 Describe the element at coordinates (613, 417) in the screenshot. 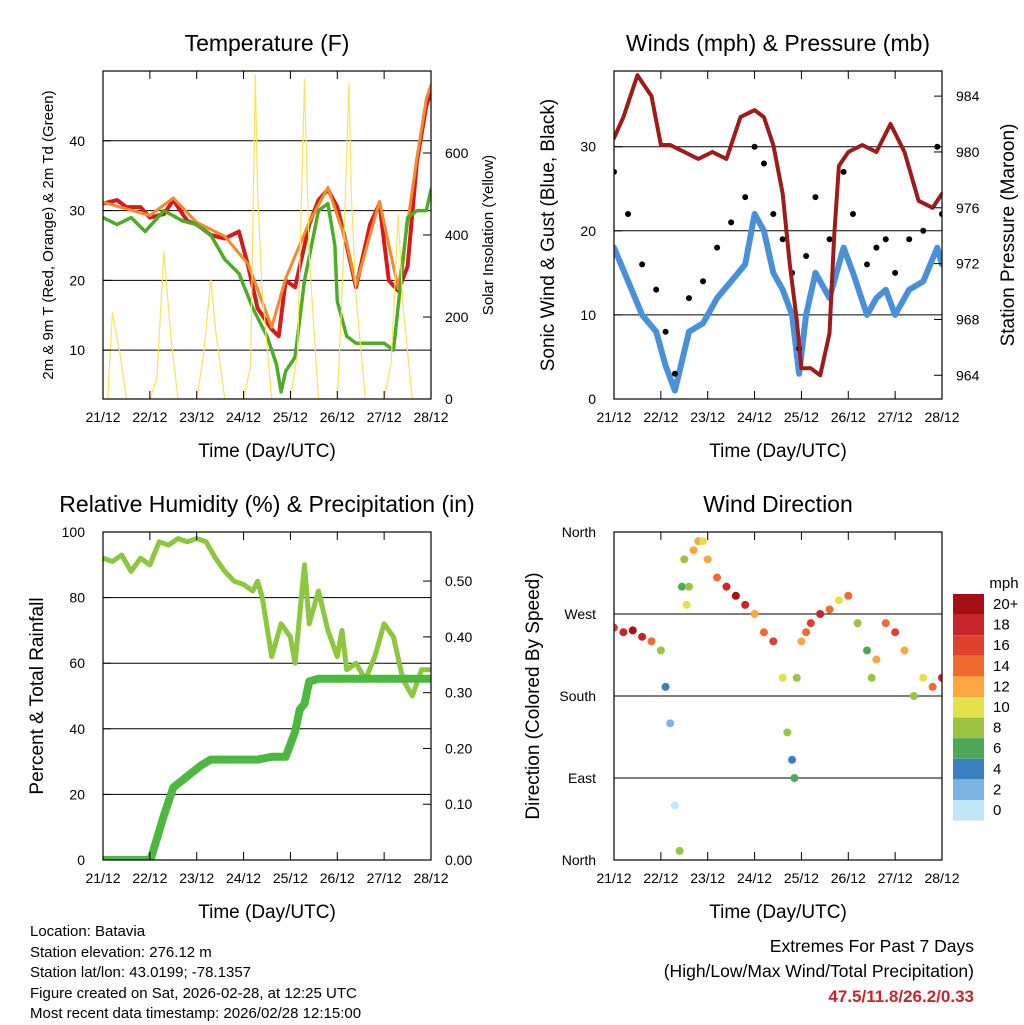

I see `wind-xtick-label: 21/12` at that location.